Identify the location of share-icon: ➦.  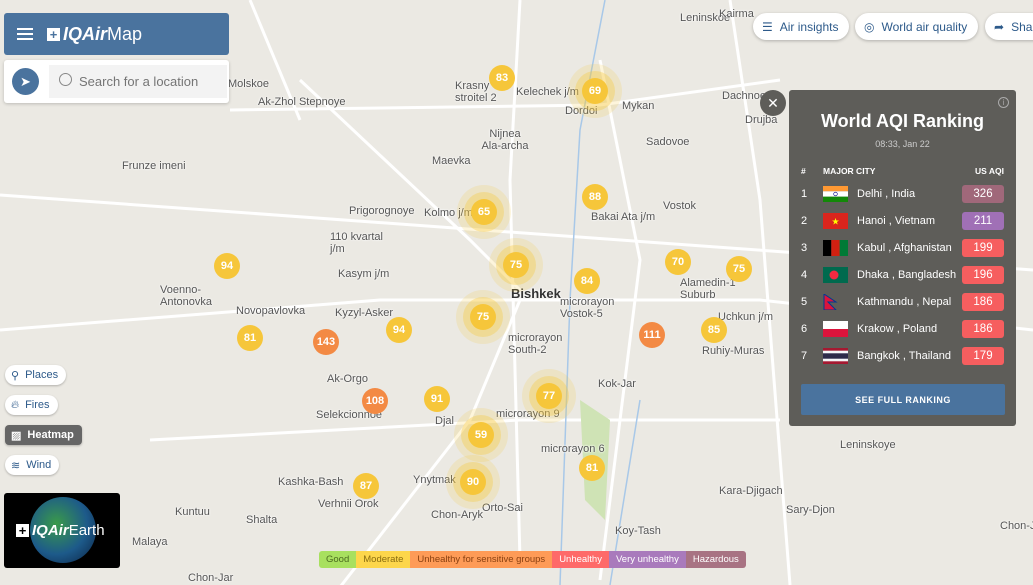
(999, 26).